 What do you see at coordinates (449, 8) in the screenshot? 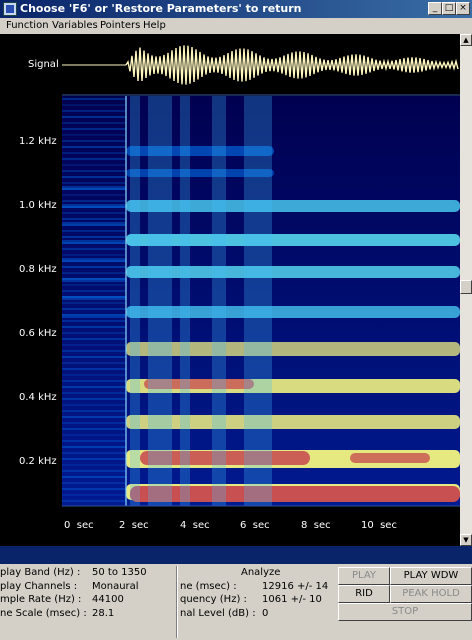
I see `maximize-button: □` at bounding box center [449, 8].